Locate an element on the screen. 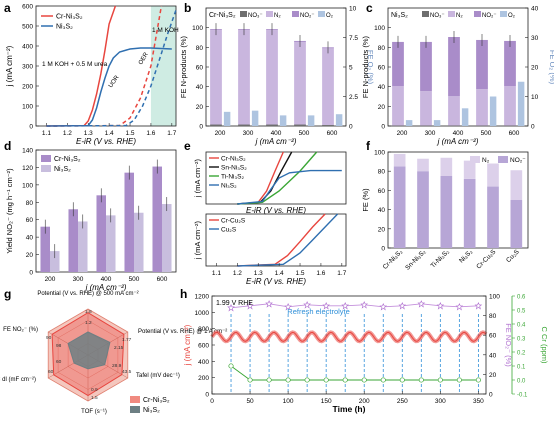 The width and height of the screenshot is (554, 424). e-top-xlabel: E-iR (V vs. RHE) is located at coordinates (276, 210).